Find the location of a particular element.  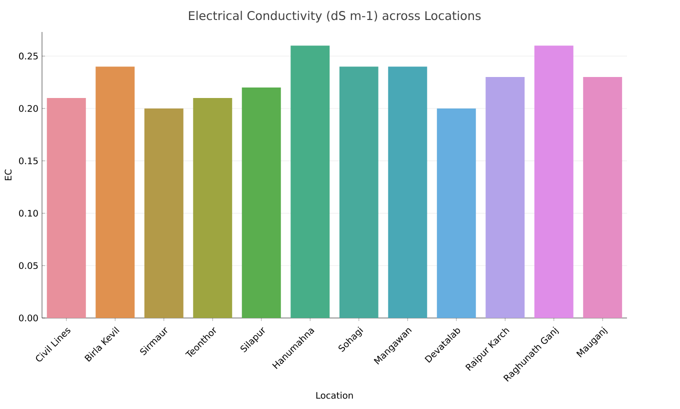

y-tick-label: 0.15 is located at coordinates (28, 160).